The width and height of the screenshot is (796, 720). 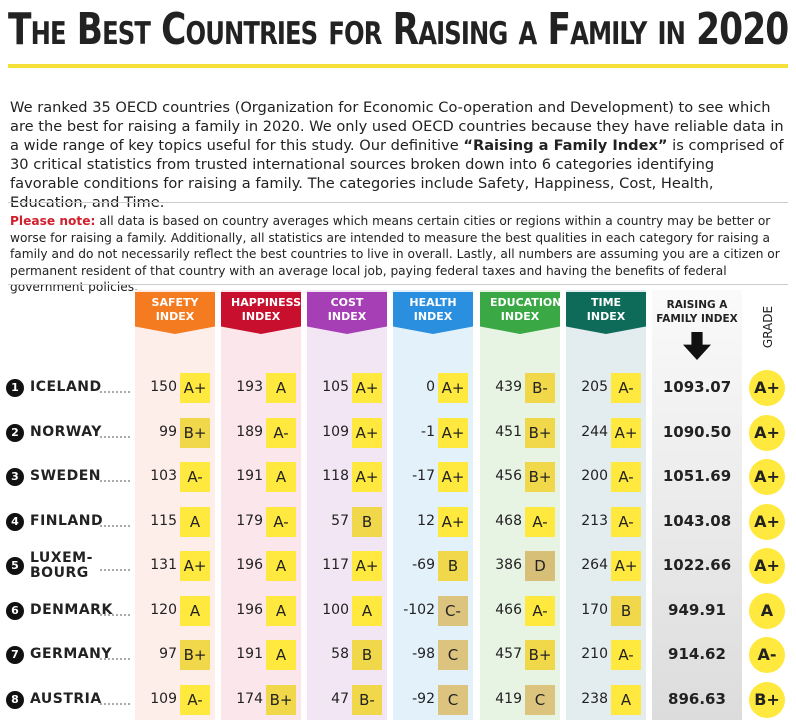 I want to click on score: 213, so click(x=594, y=520).